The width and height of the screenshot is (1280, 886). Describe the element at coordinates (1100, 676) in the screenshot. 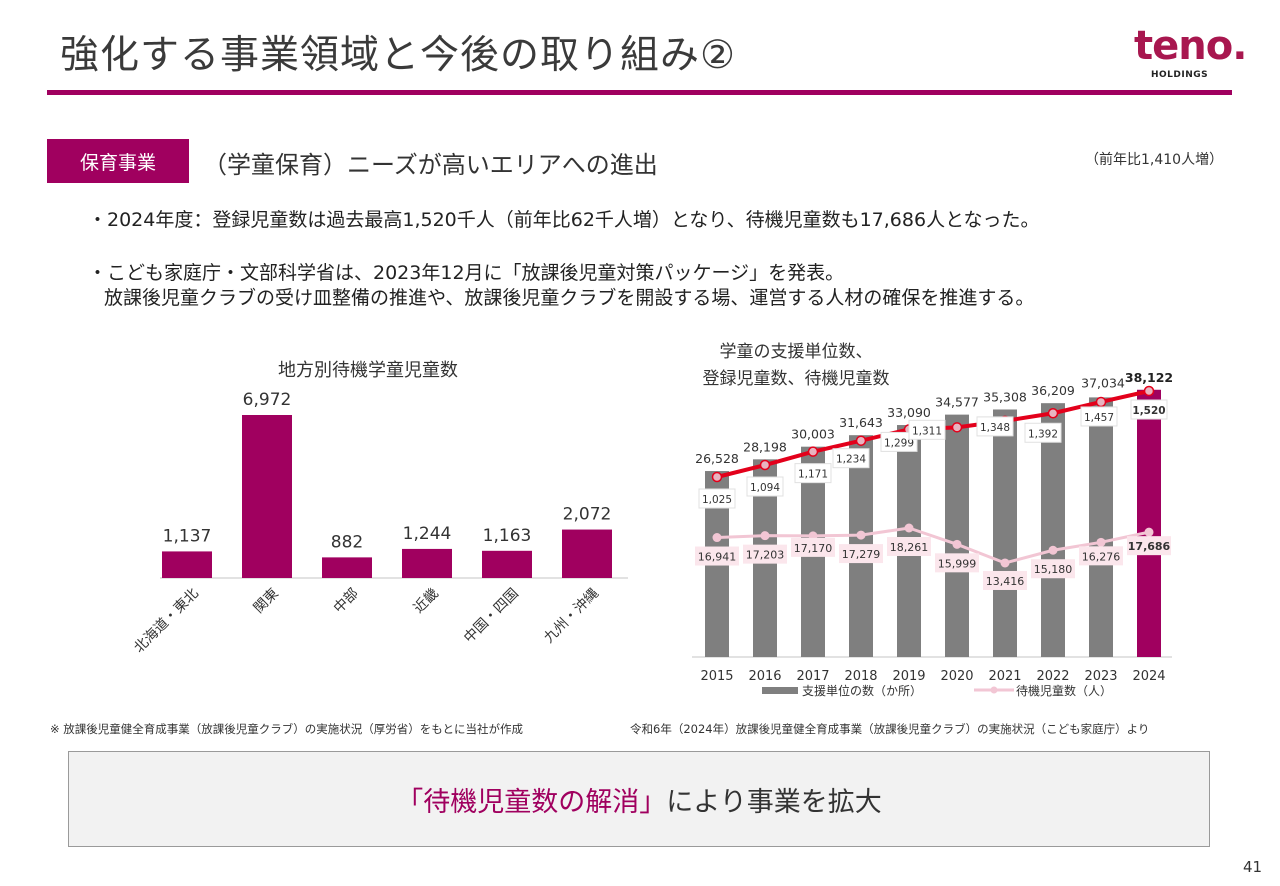

I see `x-tick-label: 2023` at that location.